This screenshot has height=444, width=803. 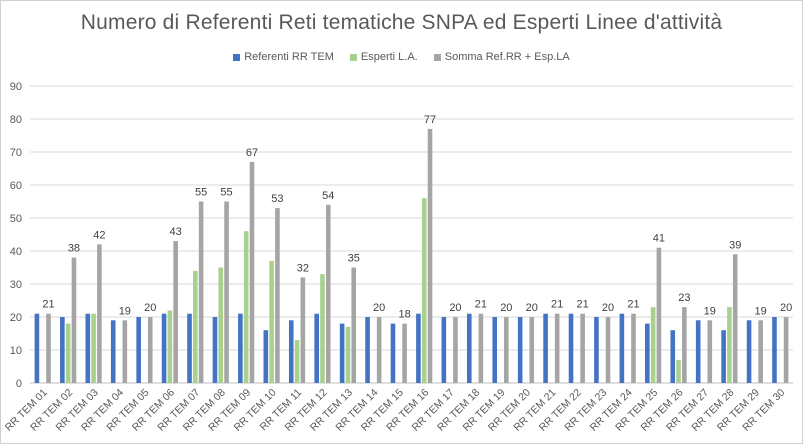 I want to click on y-tick-label: 70, so click(x=16, y=153).